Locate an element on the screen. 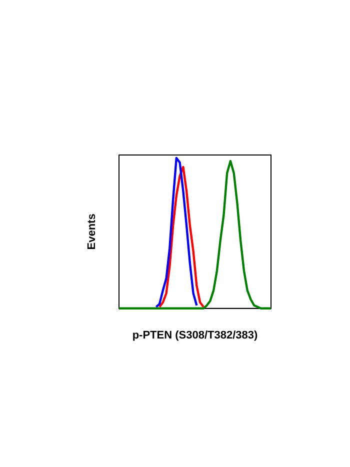  y-axis-title: Events is located at coordinates (92, 232).